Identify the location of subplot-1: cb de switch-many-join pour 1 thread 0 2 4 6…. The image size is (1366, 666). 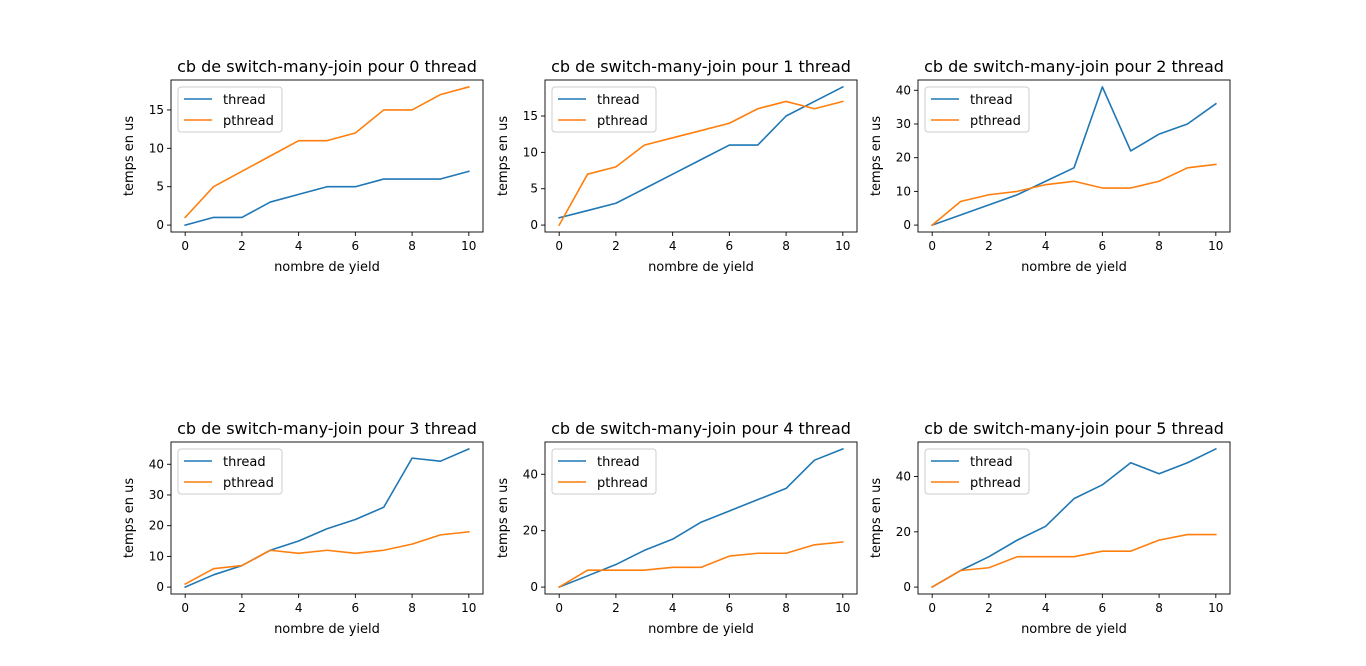
(677, 166).